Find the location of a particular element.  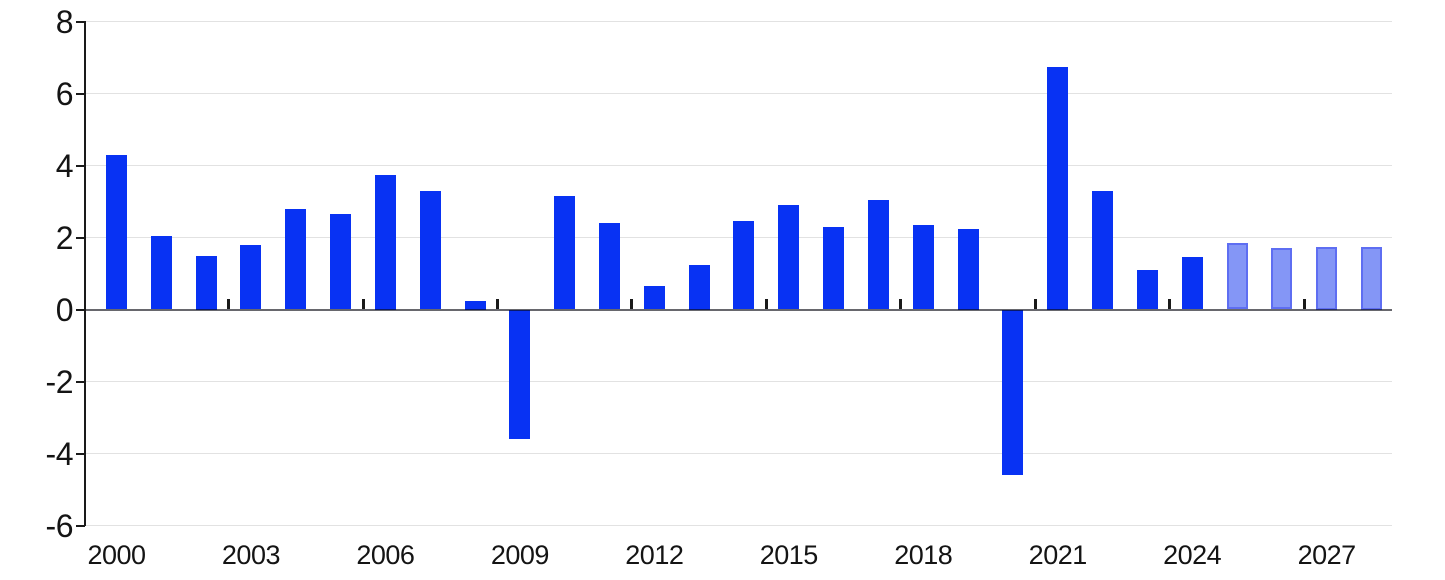

y-axis-label: -2 is located at coordinates (59, 381).